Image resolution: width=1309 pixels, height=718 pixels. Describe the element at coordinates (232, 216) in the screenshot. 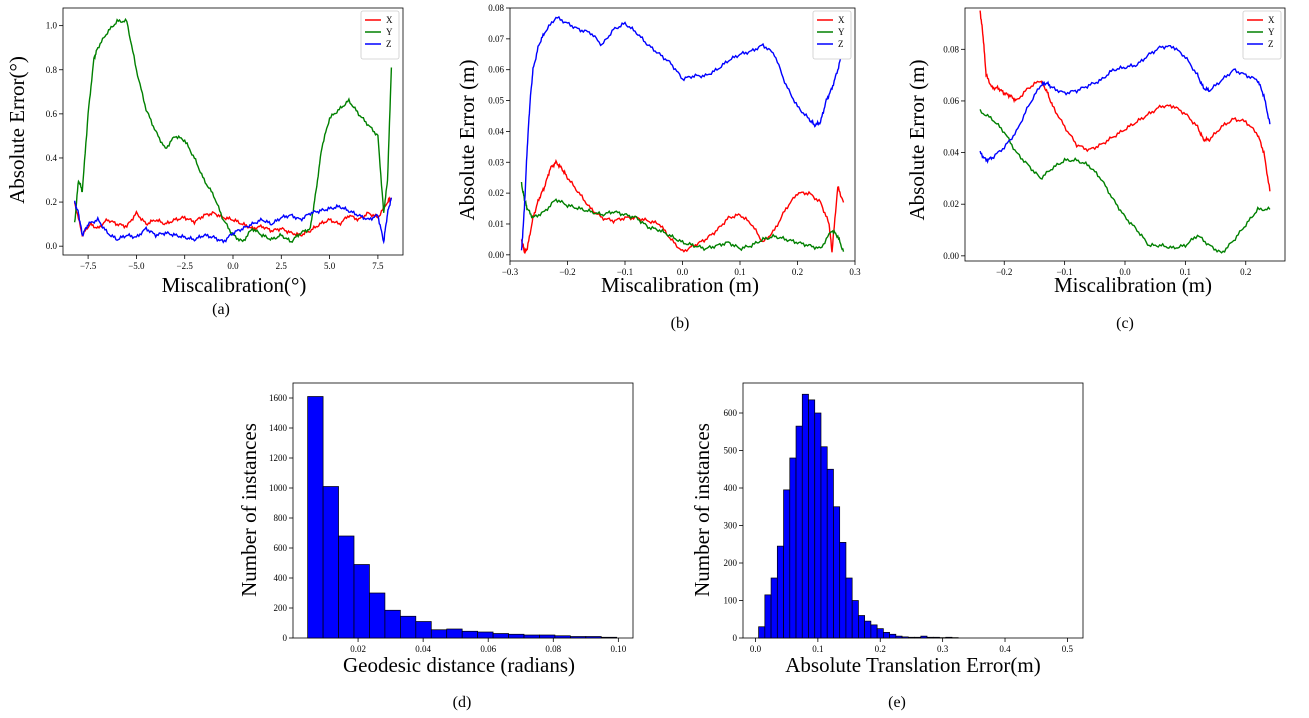

I see `series-line-x` at that location.